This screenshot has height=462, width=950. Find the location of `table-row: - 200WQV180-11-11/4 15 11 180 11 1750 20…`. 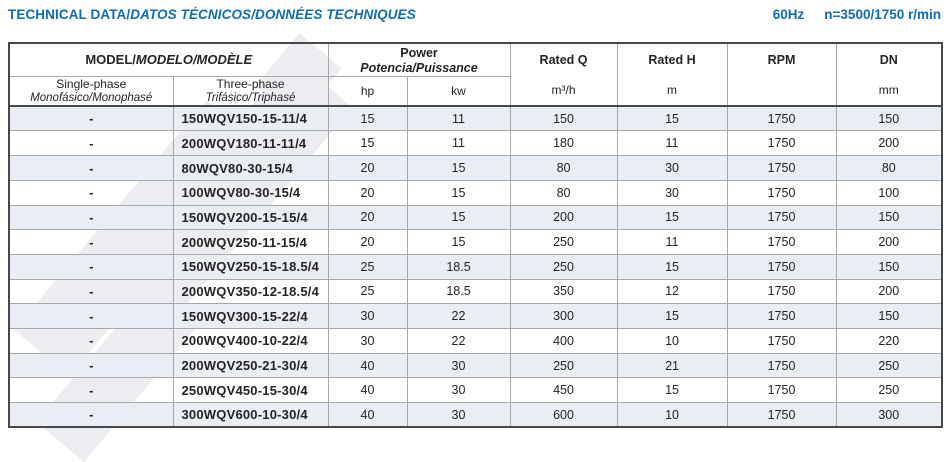

table-row: - 200WQV180-11-11/4 15 11 180 11 1750 20… is located at coordinates (475, 143).